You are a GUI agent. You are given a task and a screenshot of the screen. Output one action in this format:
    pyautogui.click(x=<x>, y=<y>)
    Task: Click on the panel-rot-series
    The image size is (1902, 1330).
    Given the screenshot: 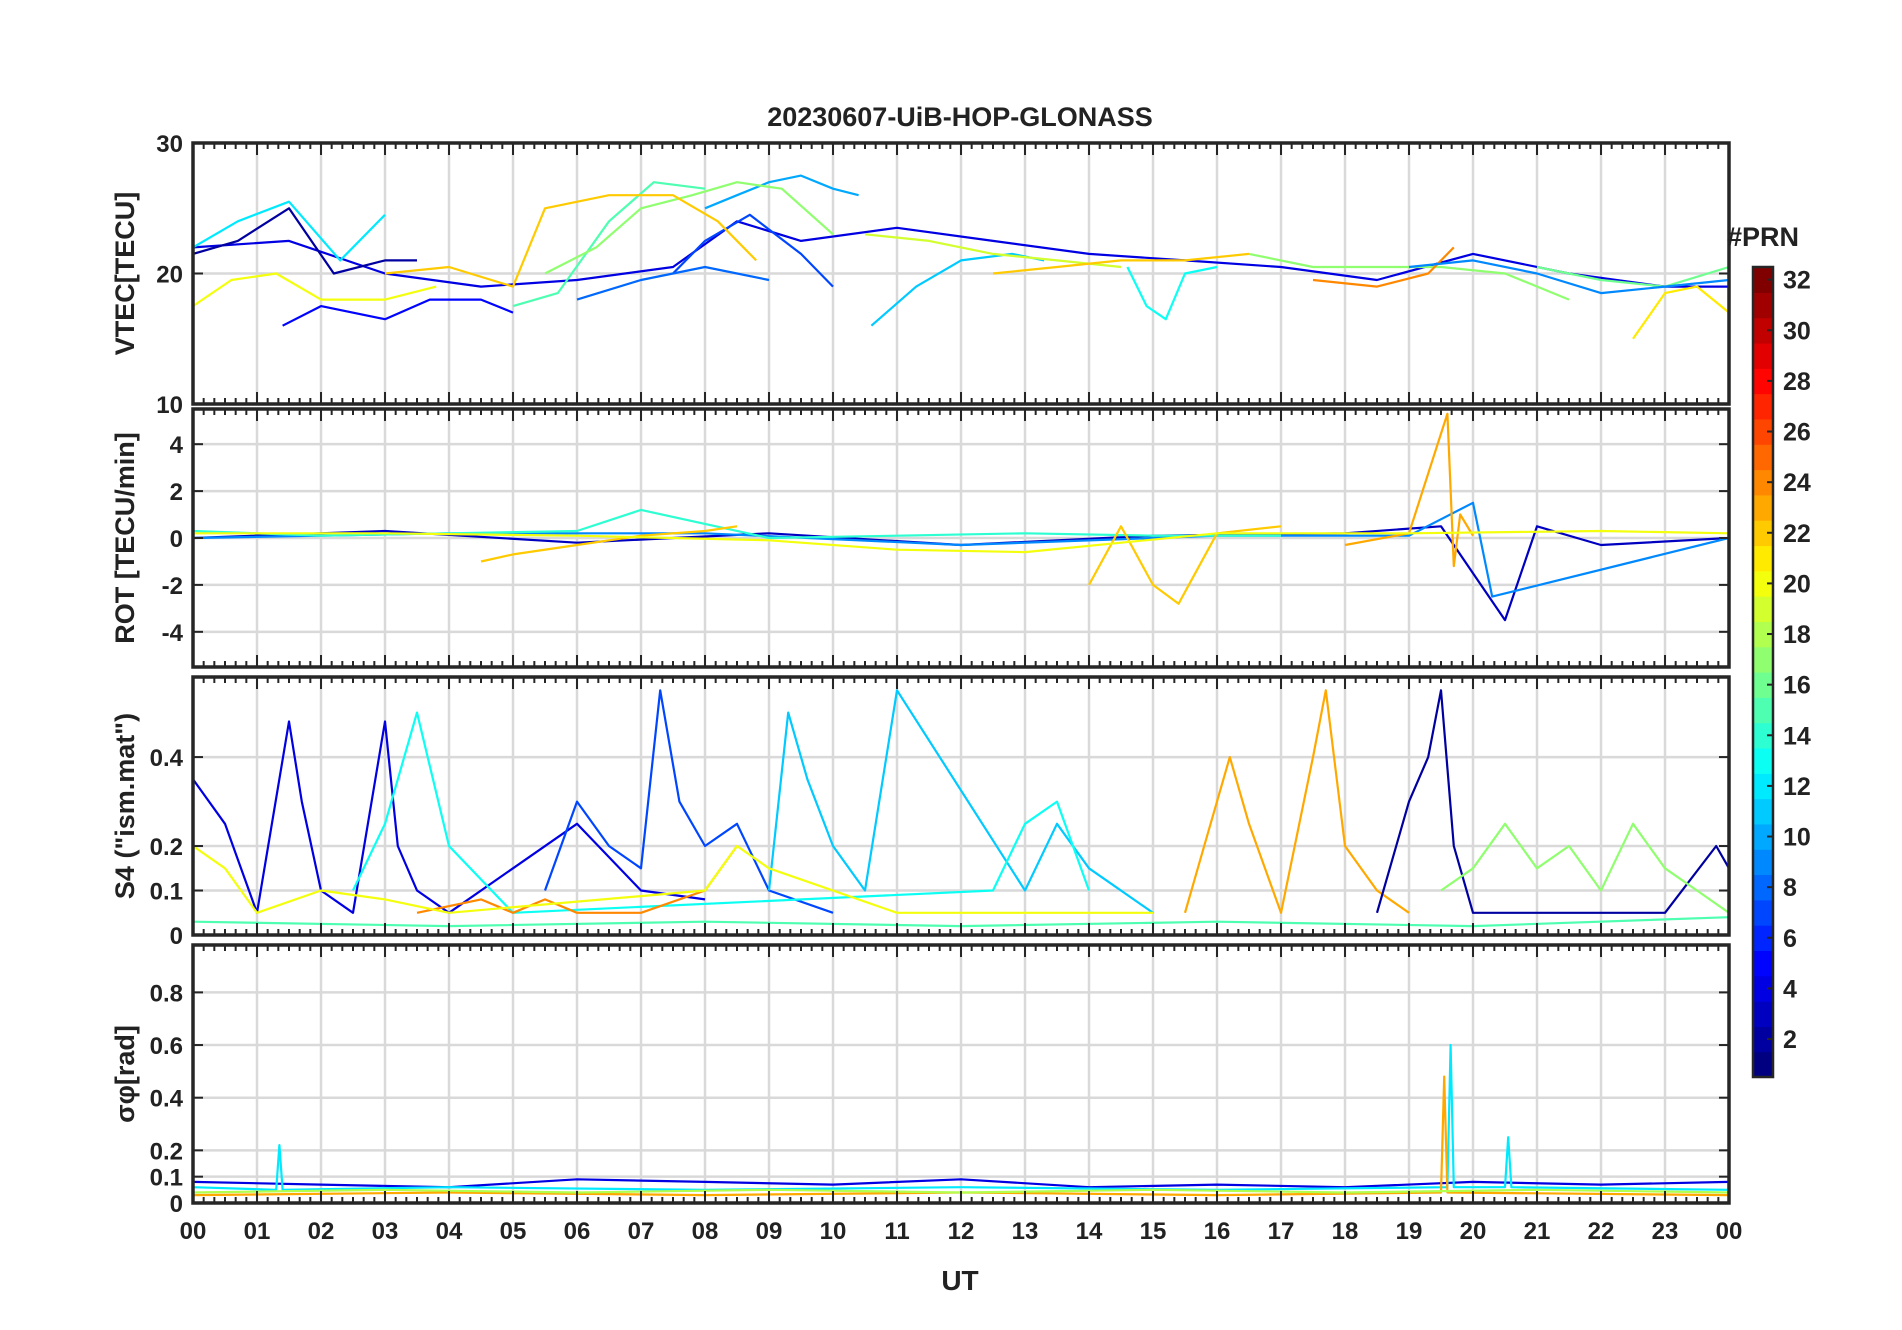 What is the action you would take?
    pyautogui.click(x=961, y=517)
    